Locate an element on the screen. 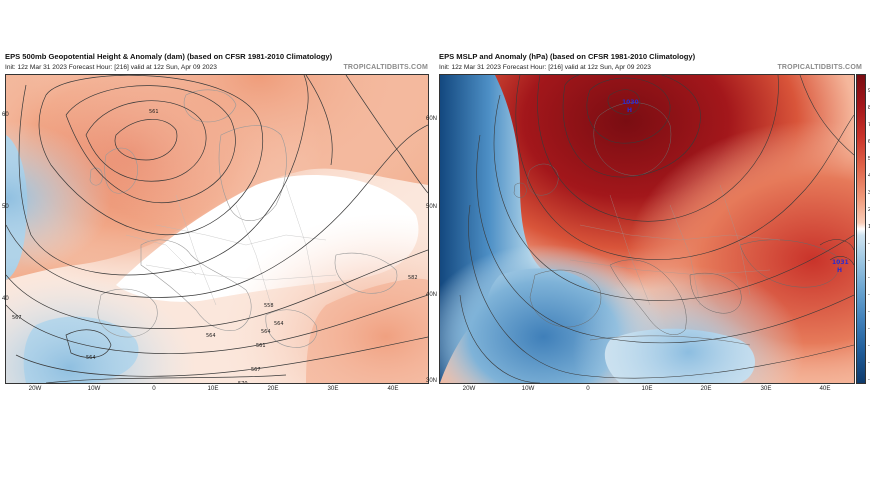 The image size is (870, 489). z500-contour-label: 582 is located at coordinates (413, 278).